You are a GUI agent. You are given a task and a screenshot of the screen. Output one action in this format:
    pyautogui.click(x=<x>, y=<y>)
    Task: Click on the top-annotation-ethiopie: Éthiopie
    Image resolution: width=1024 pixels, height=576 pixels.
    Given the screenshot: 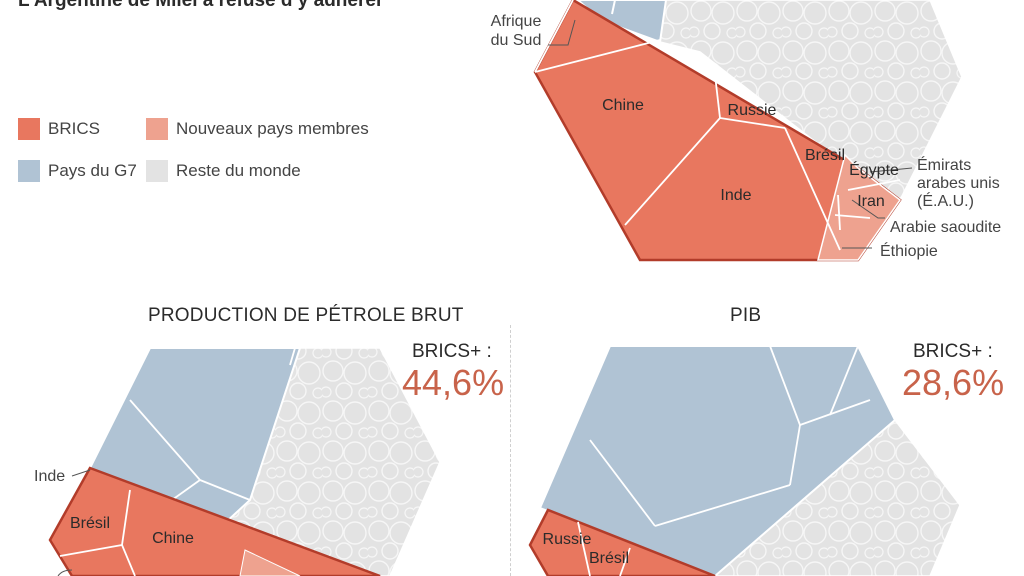 What is the action you would take?
    pyautogui.click(x=909, y=250)
    